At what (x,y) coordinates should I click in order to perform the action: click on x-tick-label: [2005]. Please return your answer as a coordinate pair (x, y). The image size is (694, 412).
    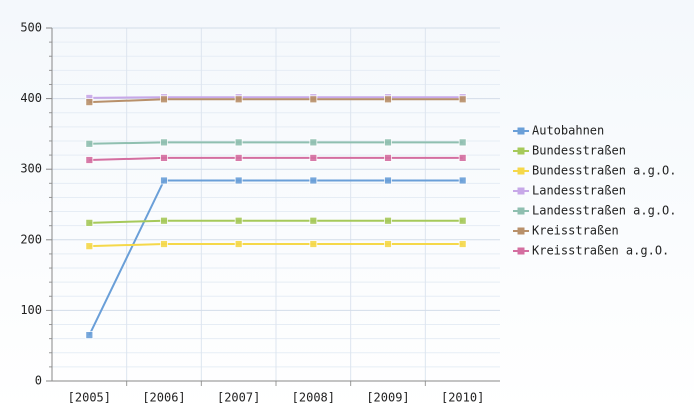
    Looking at the image, I should click on (89, 398).